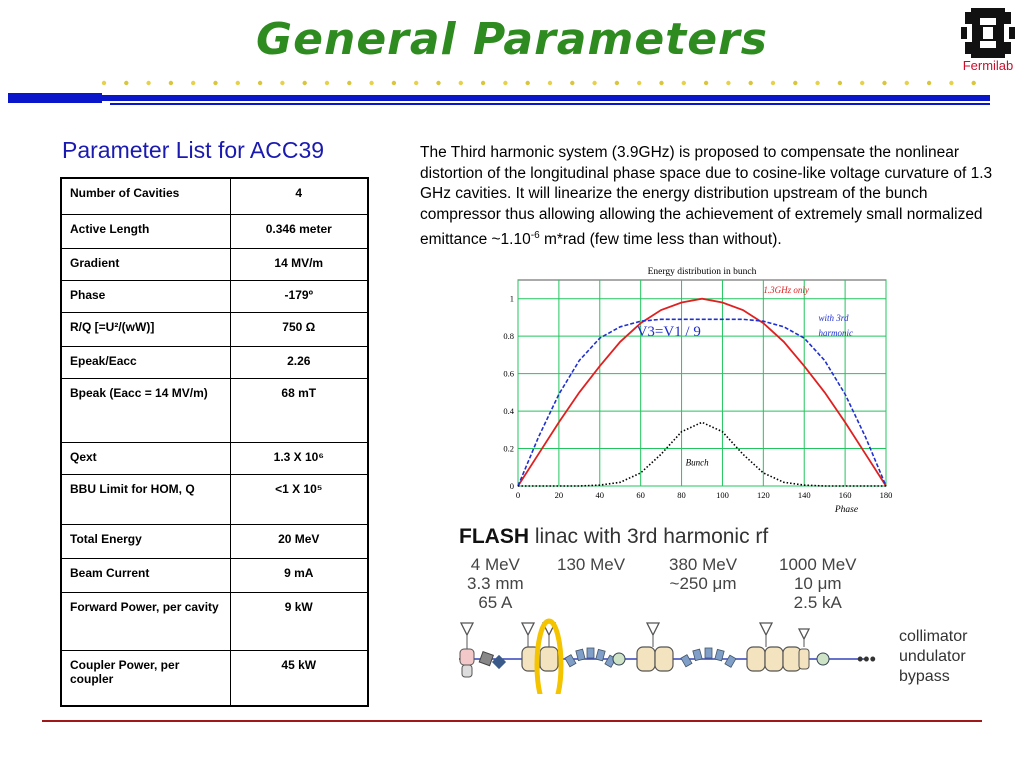  What do you see at coordinates (495, 583) in the screenshot?
I see `stage-label: 4 MeV 3.3 mm 65 A` at bounding box center [495, 583].